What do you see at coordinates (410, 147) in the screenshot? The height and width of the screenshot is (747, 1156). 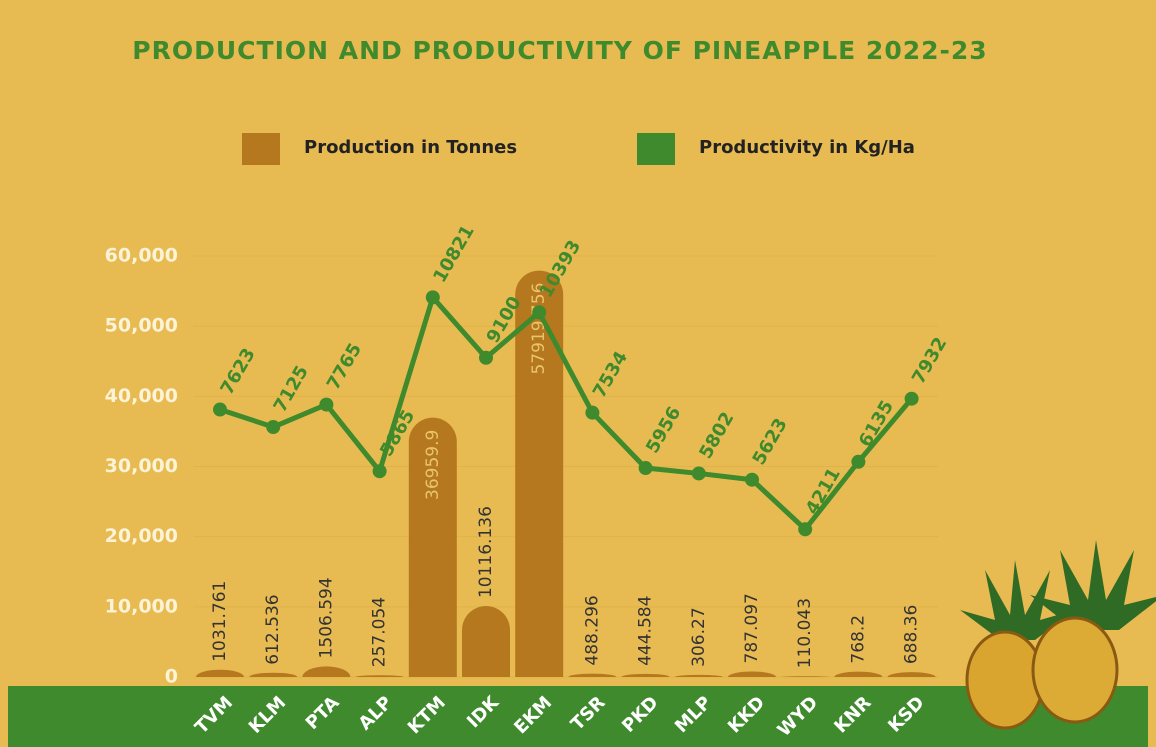 I see `legend-label: Production in Tonnes` at bounding box center [410, 147].